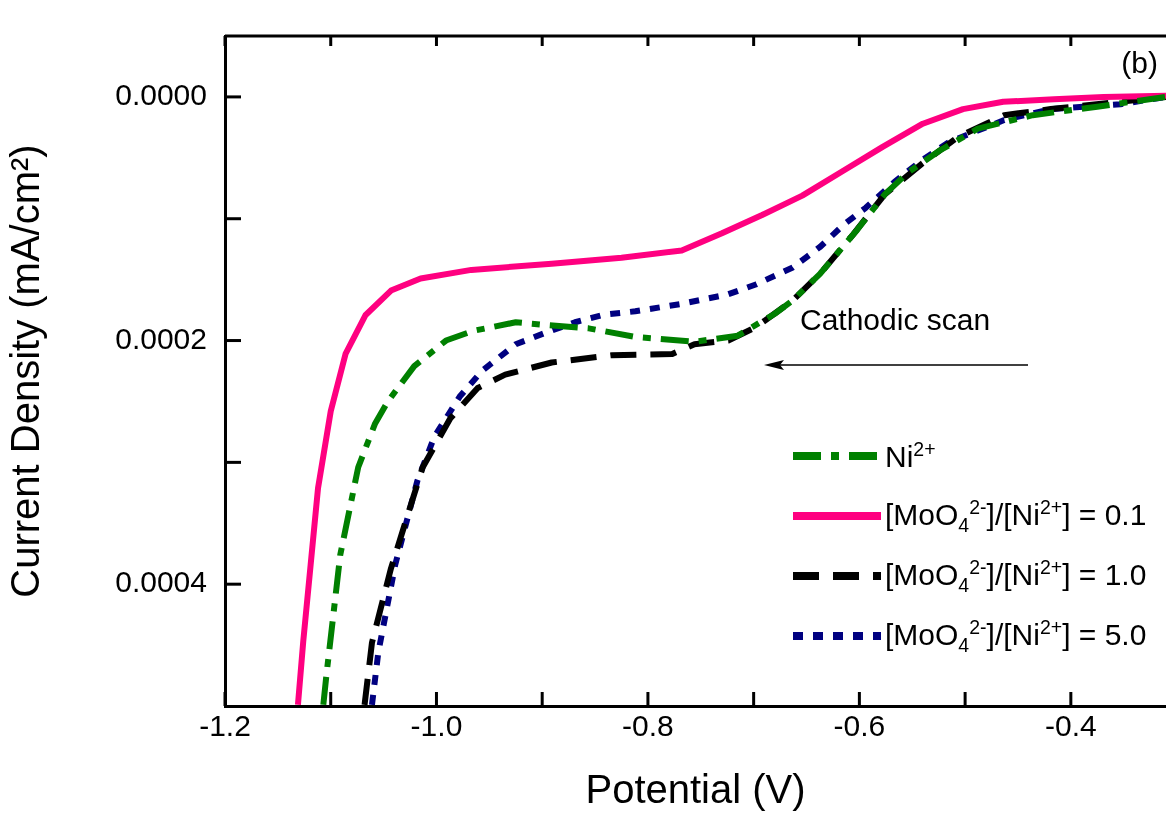 This screenshot has width=1166, height=820. What do you see at coordinates (859, 726) in the screenshot?
I see `x-tick-label: -0.6` at bounding box center [859, 726].